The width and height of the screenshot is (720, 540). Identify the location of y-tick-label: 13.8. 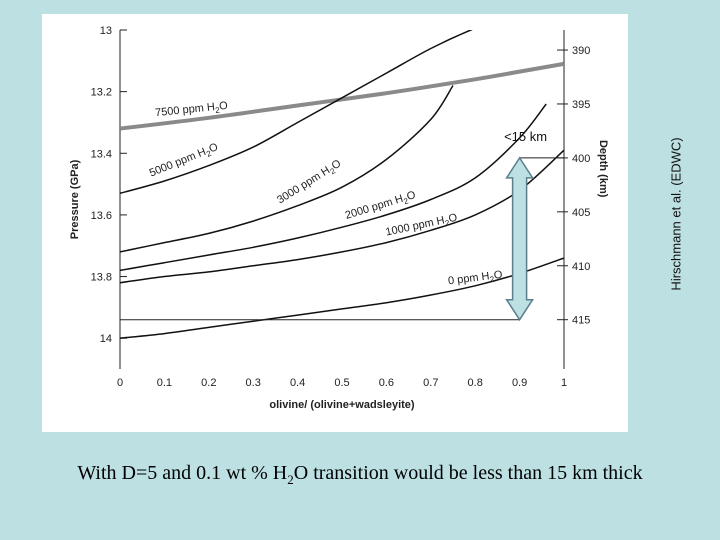
(101, 278).